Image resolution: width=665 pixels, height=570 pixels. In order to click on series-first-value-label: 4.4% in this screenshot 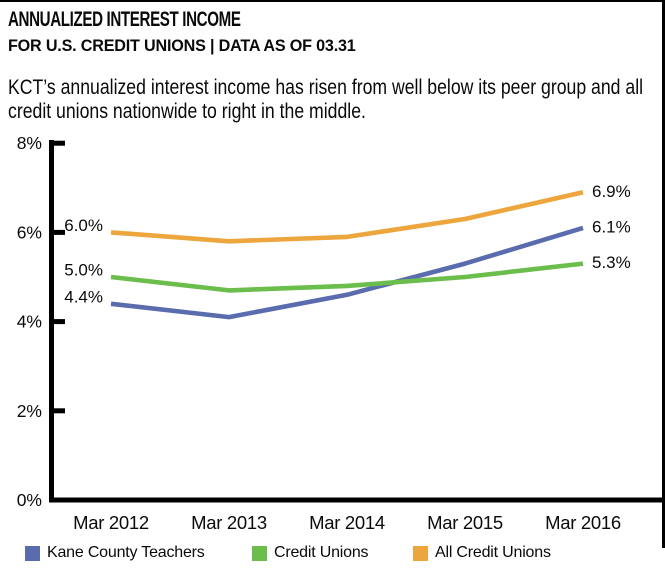, I will do `click(83, 296)`.